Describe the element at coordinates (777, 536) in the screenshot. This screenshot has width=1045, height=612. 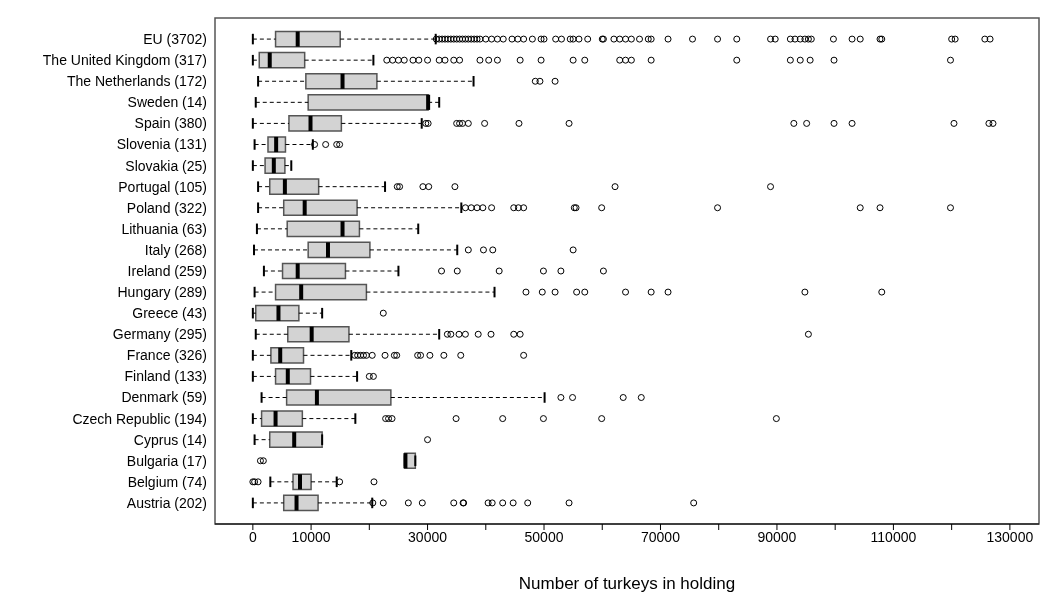
I see `x-tick-label: 90000` at that location.